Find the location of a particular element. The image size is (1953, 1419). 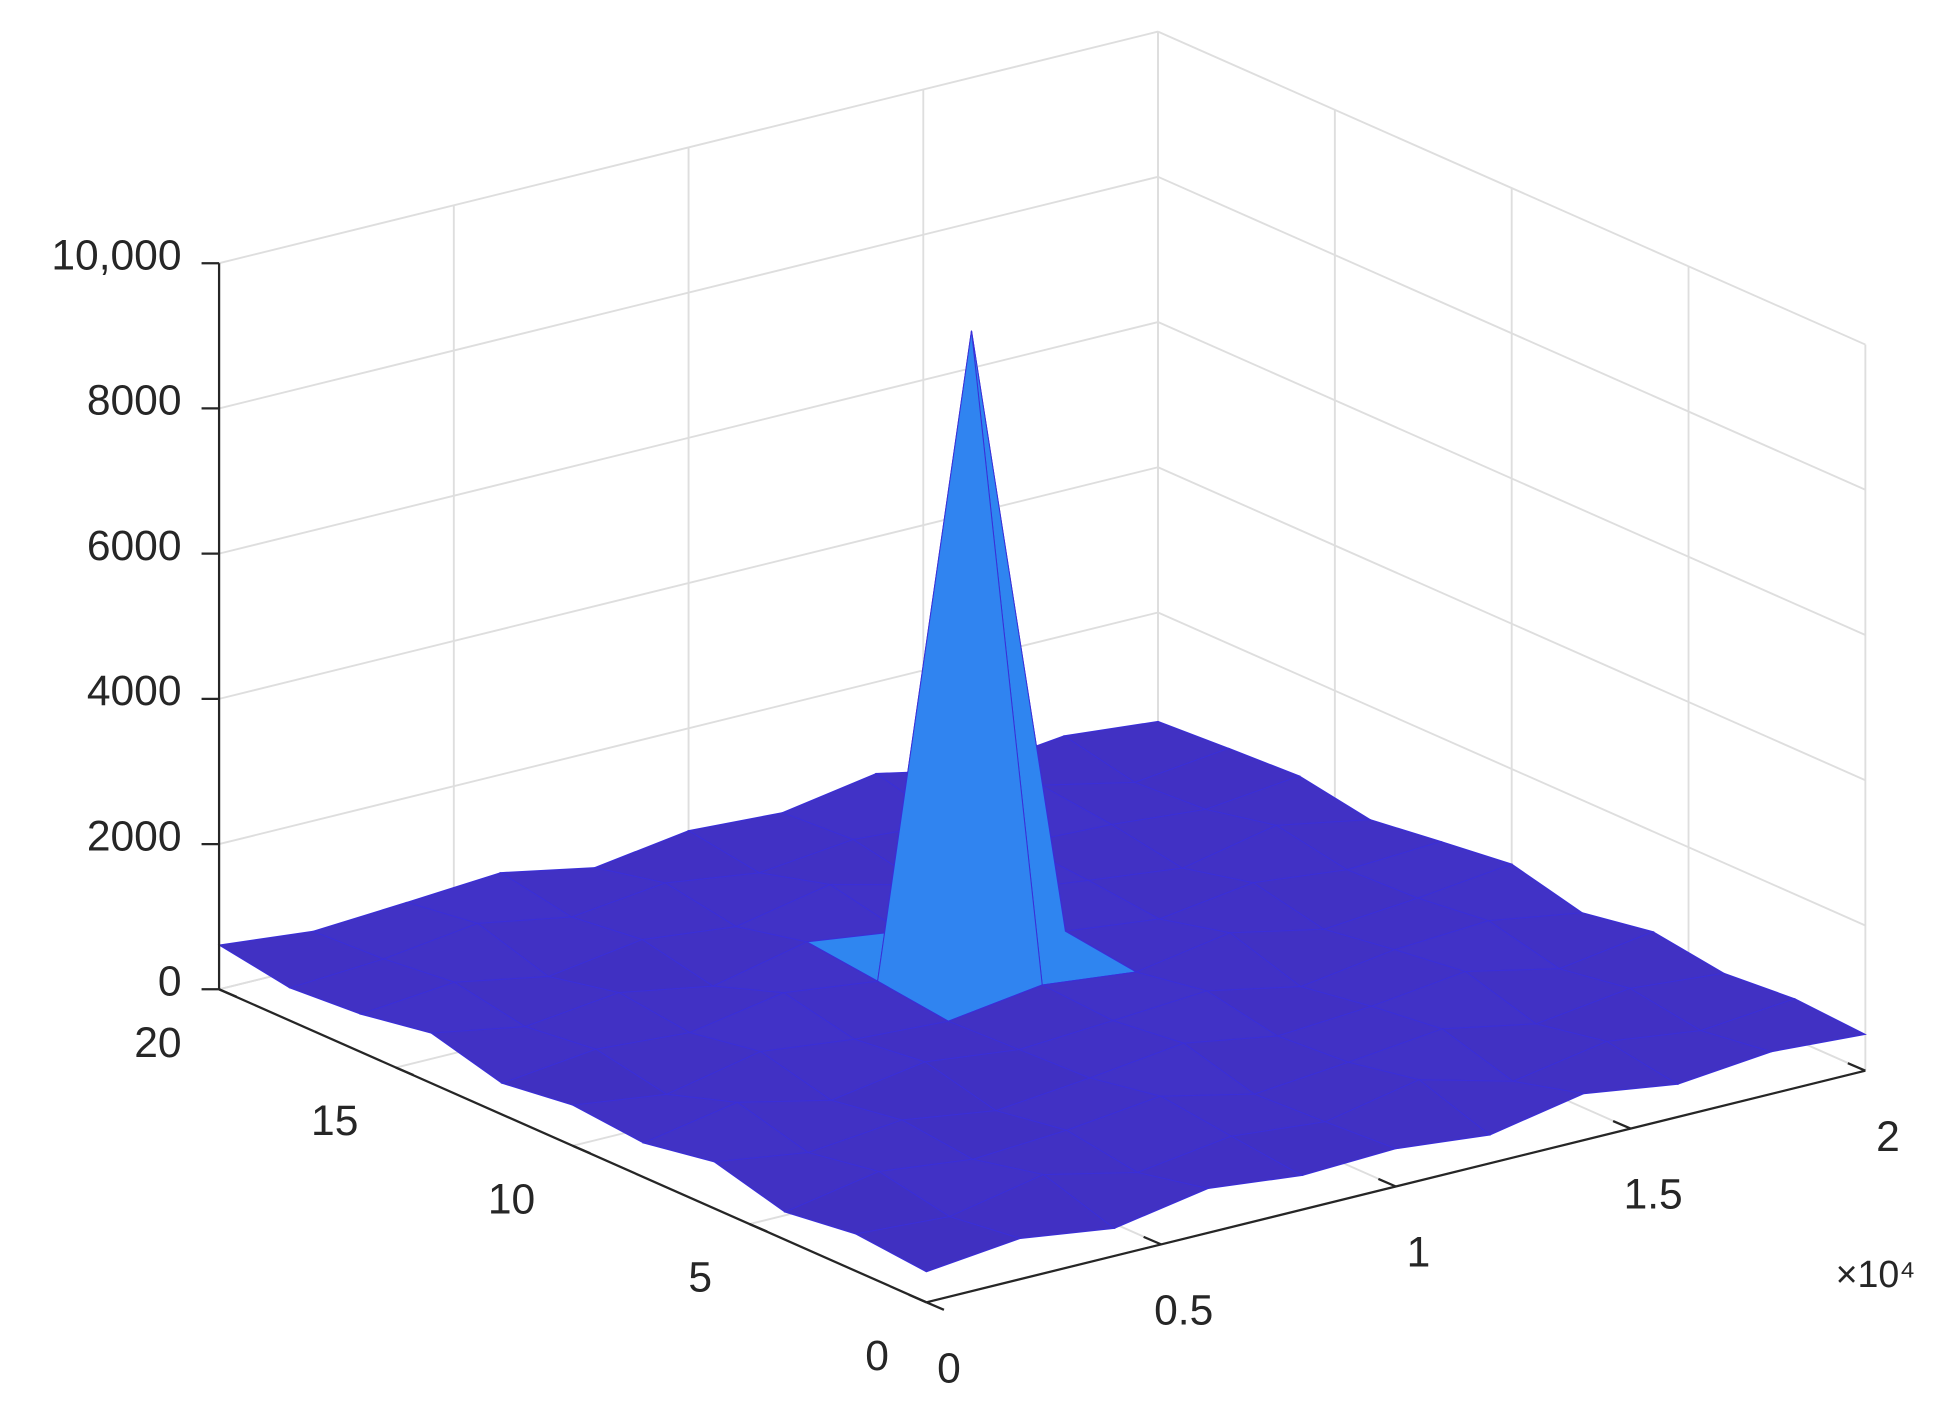

y-tick-label: 0 is located at coordinates (877, 1356).